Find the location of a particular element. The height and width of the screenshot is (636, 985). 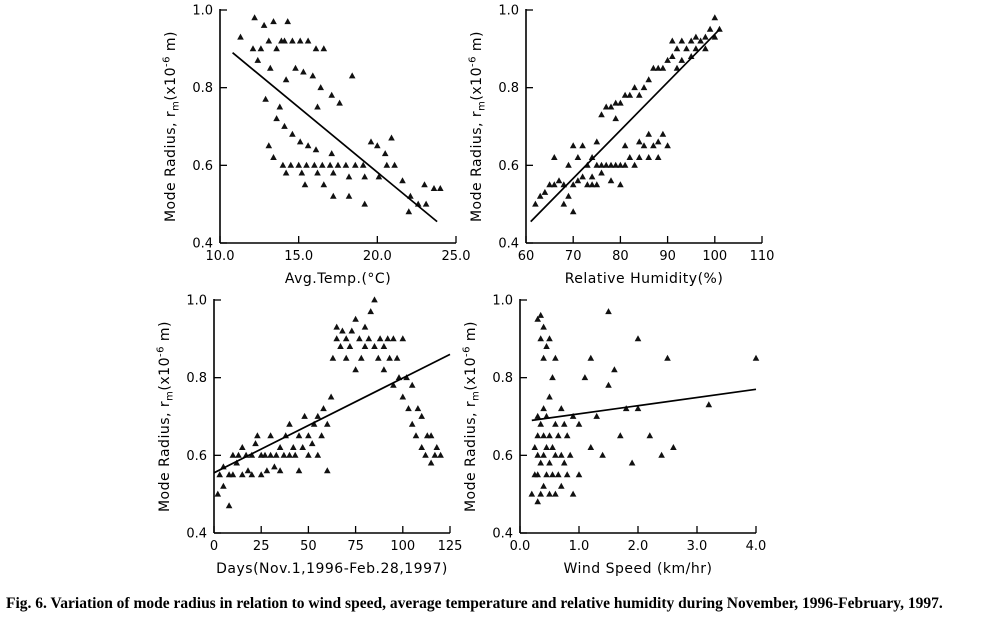

x-tick-label: 0 is located at coordinates (214, 546).